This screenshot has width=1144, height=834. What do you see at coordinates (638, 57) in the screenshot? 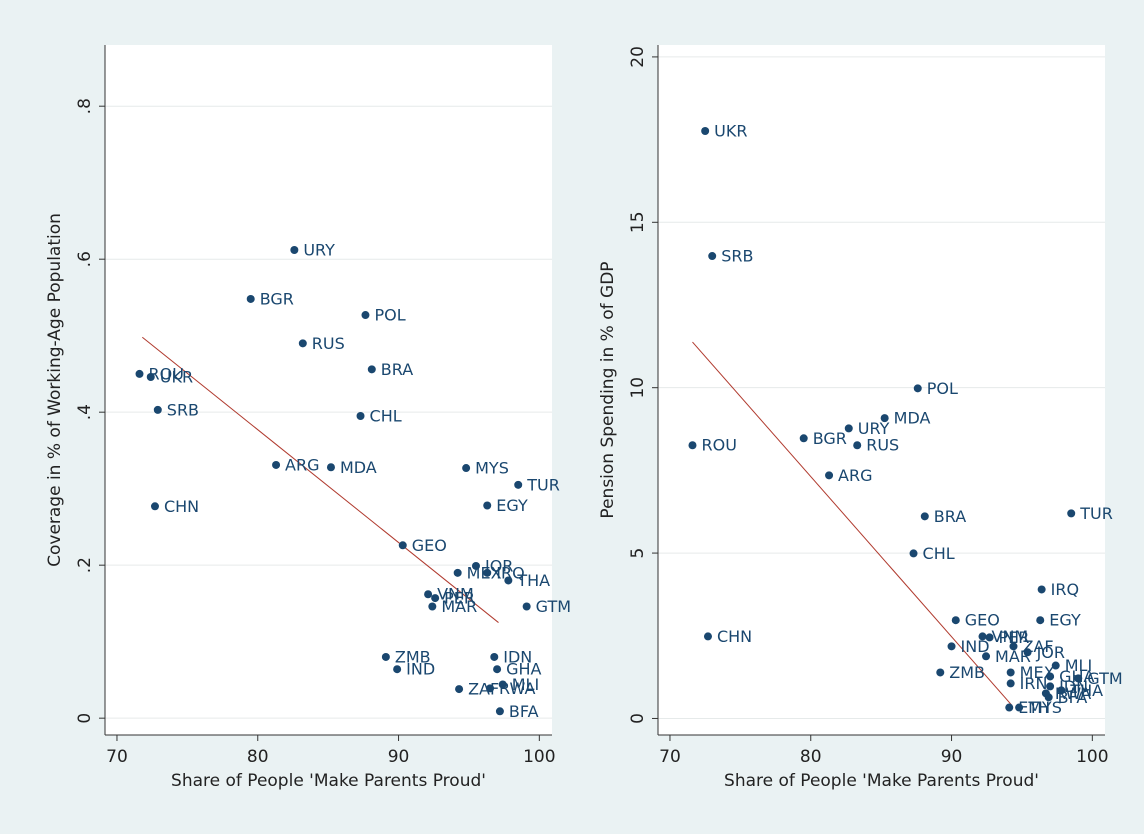
I see `y-tick-label: 20` at bounding box center [638, 57].